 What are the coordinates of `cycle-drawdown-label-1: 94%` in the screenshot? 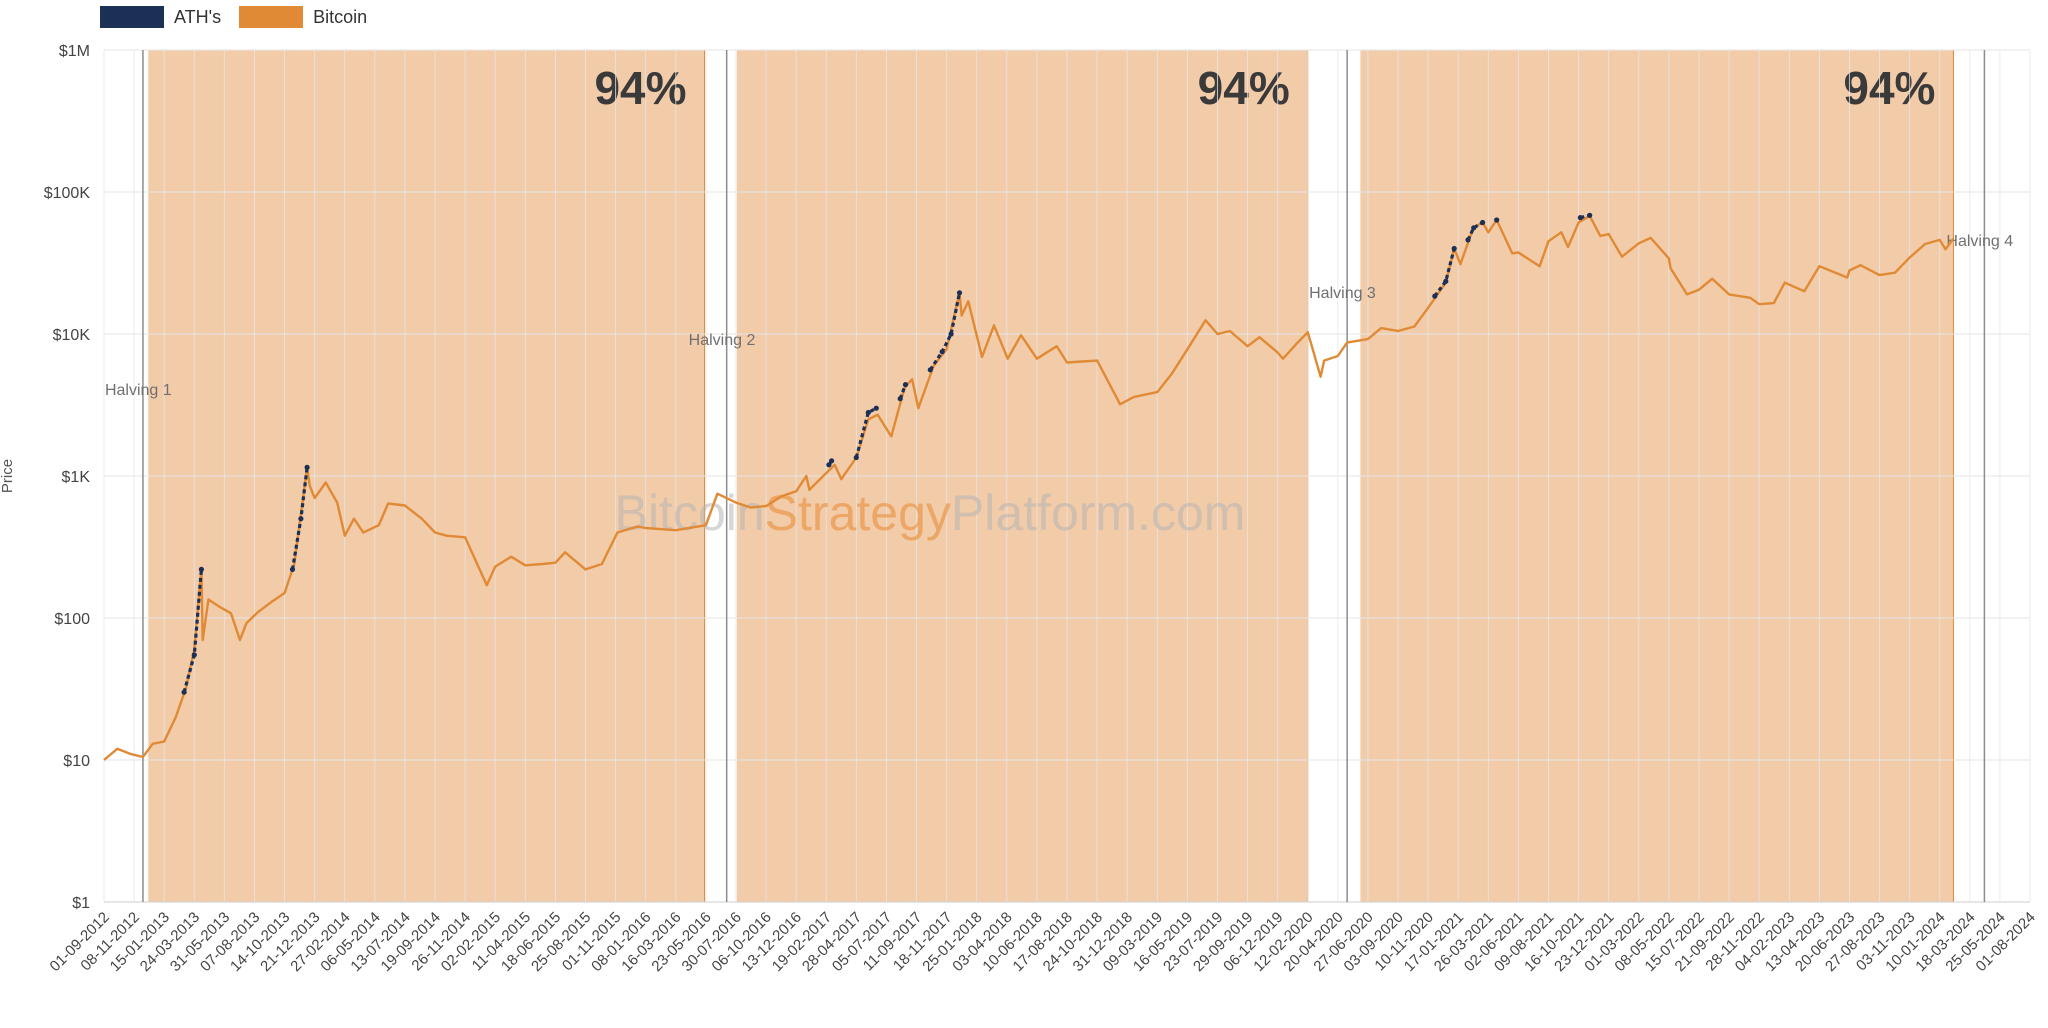 It's located at (640, 88).